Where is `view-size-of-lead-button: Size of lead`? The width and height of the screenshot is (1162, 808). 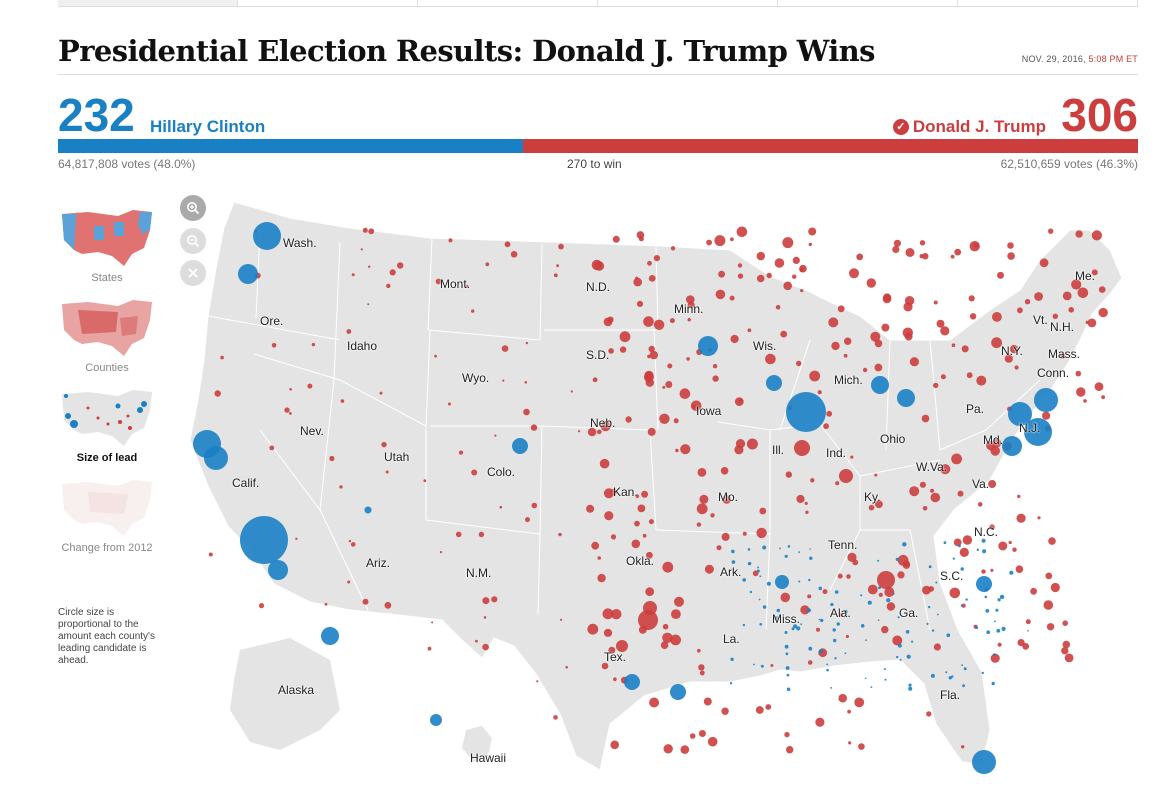 view-size-of-lead-button: Size of lead is located at coordinates (107, 426).